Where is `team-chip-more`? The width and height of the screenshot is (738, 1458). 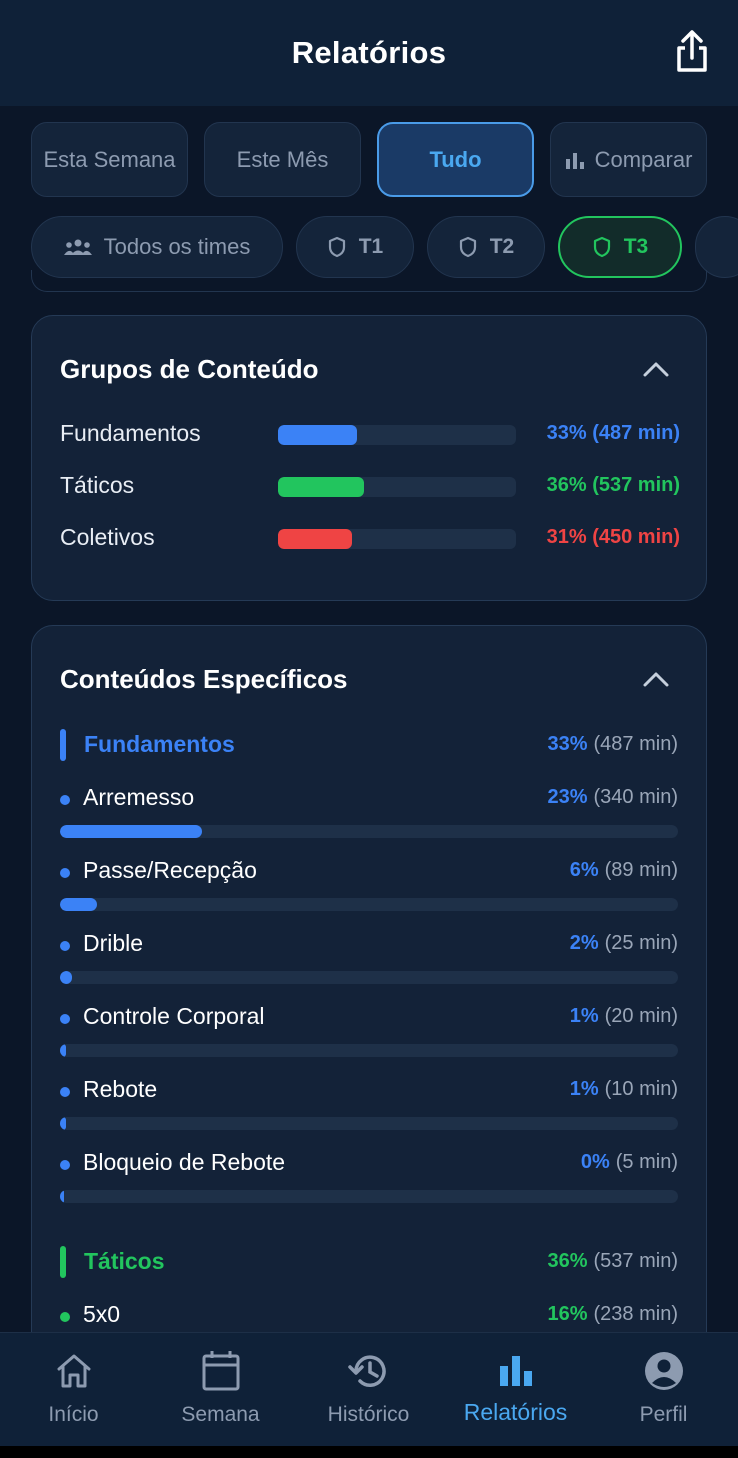 team-chip-more is located at coordinates (716, 247).